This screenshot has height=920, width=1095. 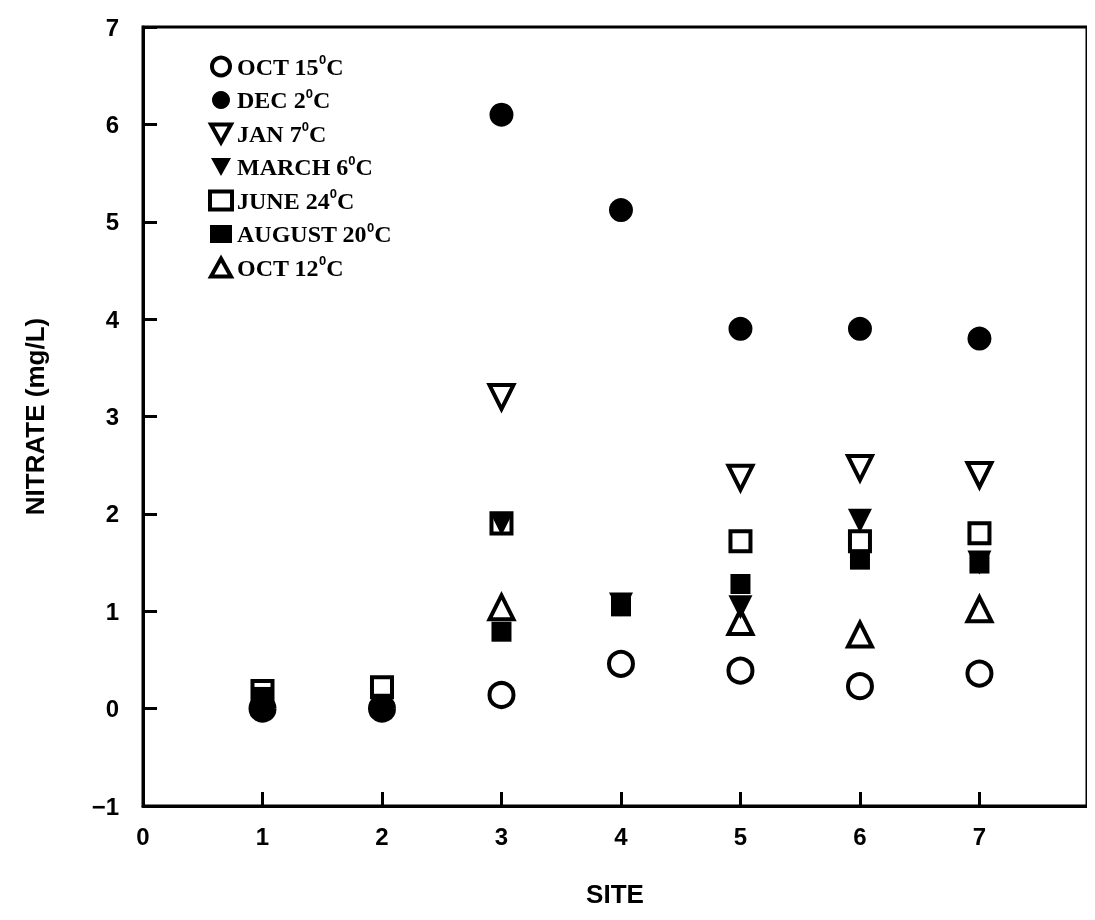 What do you see at coordinates (860, 836) in the screenshot?
I see `x-tick-label: 6` at bounding box center [860, 836].